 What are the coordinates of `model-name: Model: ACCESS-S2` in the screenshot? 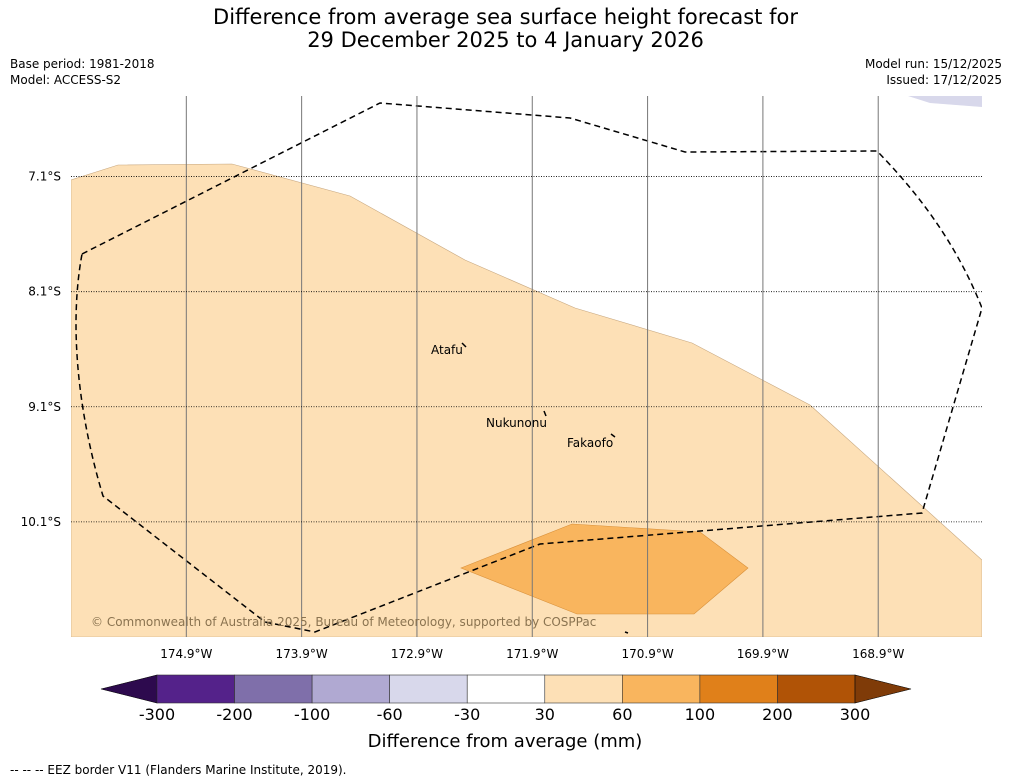 It's located at (66, 80).